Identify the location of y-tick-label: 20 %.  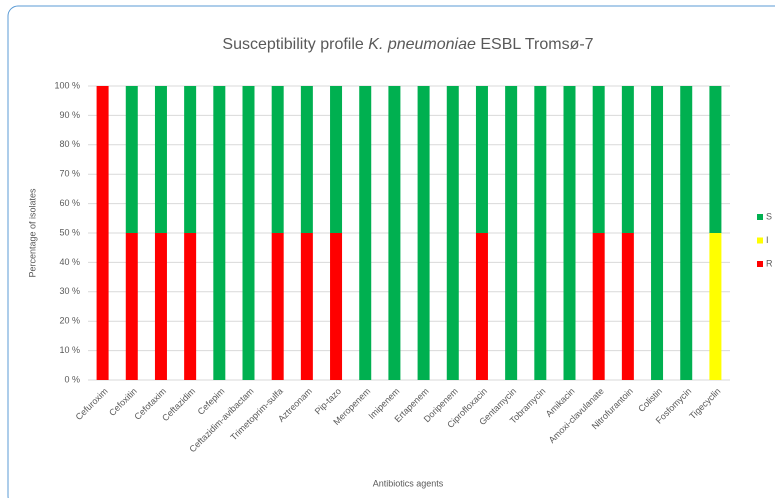
(69, 321).